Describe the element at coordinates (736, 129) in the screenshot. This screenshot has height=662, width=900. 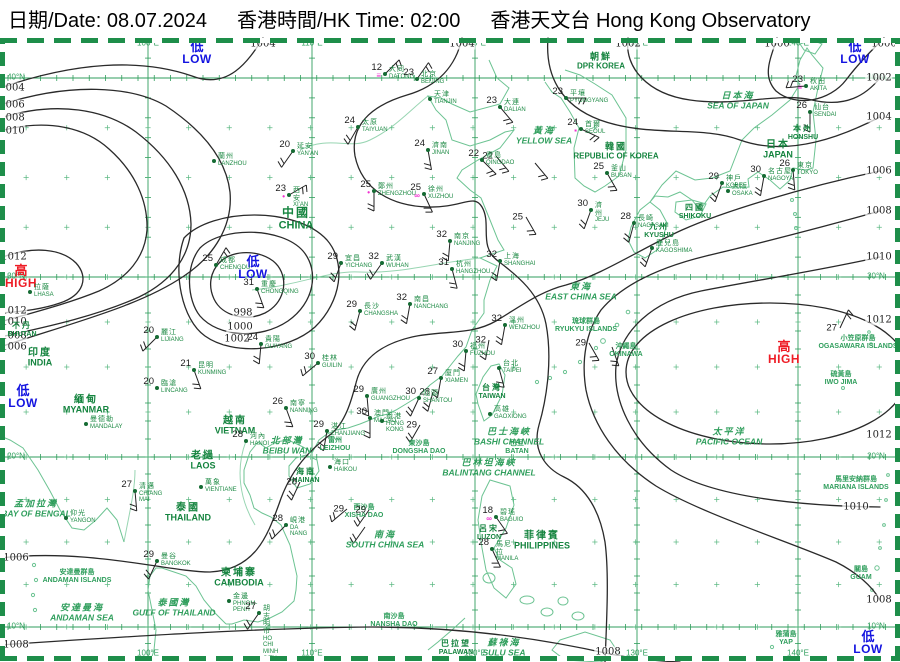
I see `coastline-japan-honshu` at that location.